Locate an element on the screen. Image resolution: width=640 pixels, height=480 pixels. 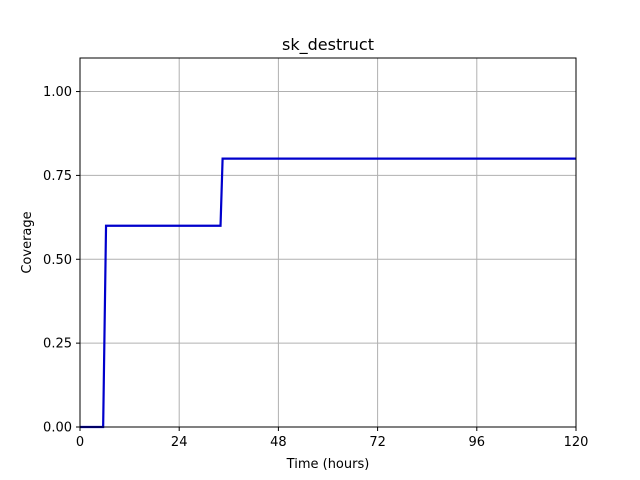
y-tick-label: 0.00 is located at coordinates (57, 428).